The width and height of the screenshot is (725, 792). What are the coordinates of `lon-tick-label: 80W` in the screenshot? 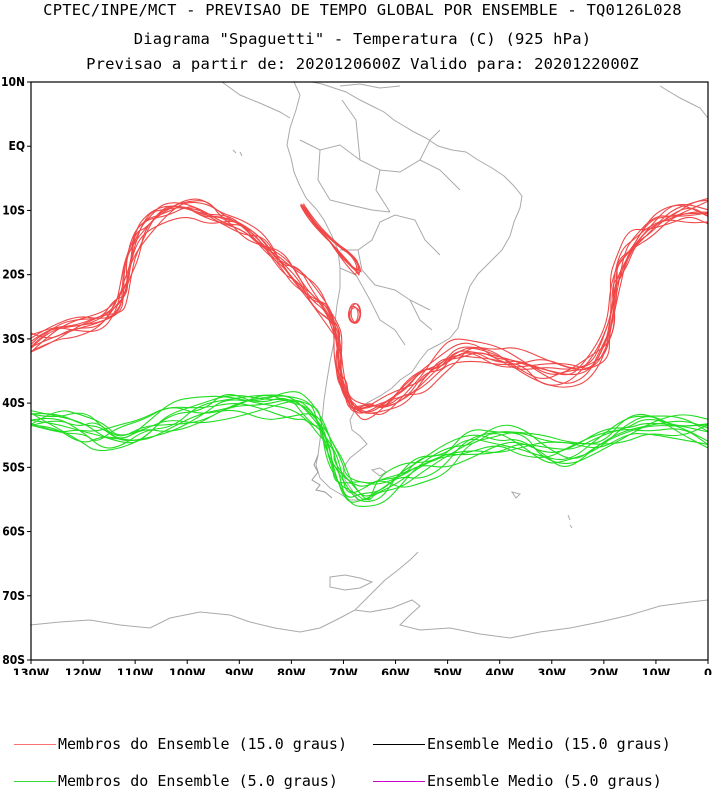 It's located at (291, 670).